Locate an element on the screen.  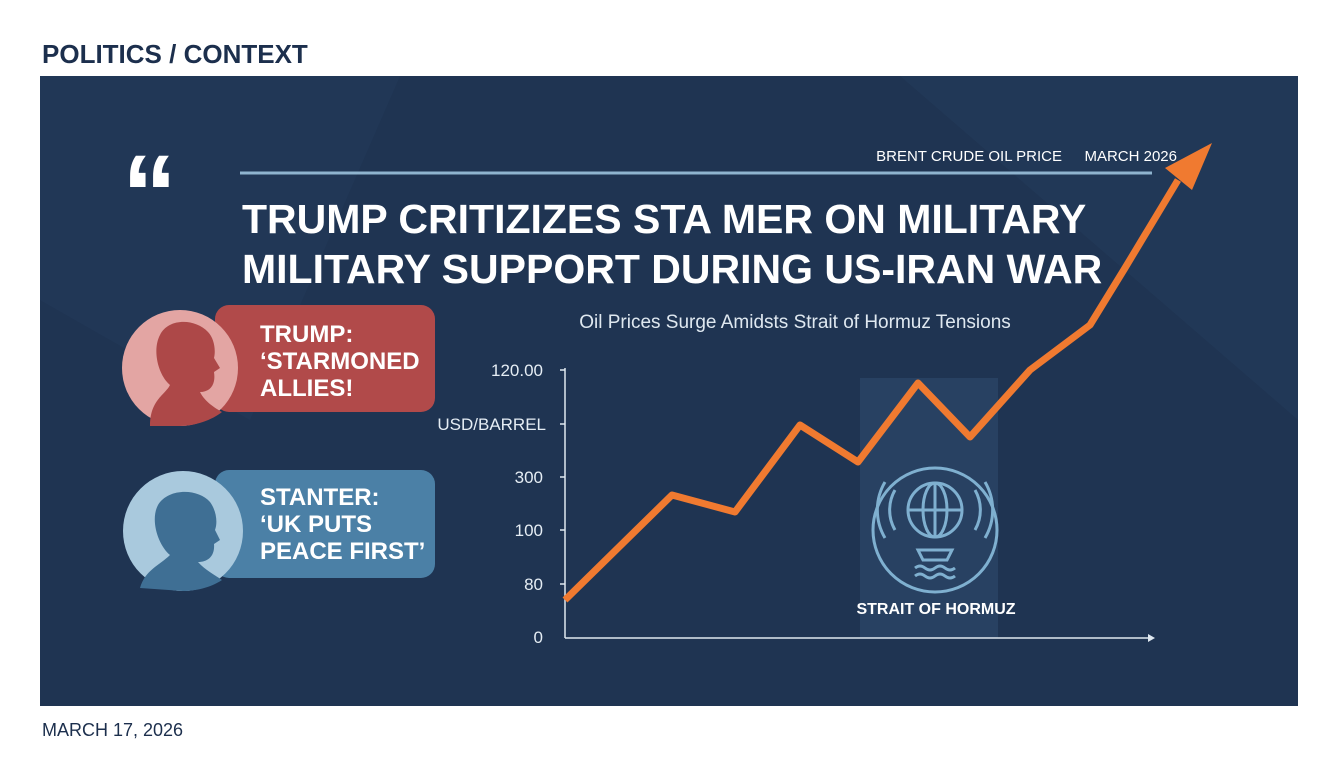
axis-label: 100 is located at coordinates (529, 530).